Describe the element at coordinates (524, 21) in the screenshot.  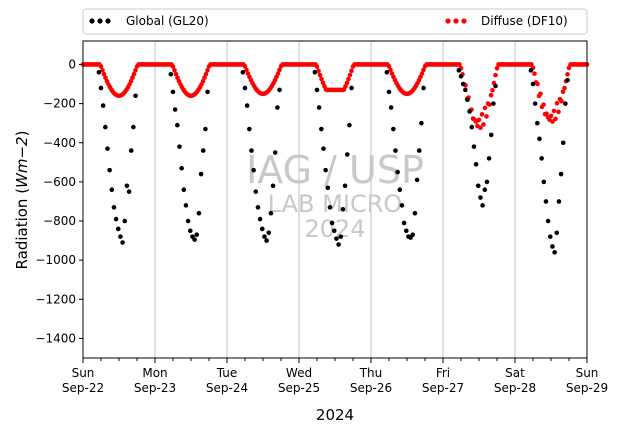
I see `legend-label-diffuse: Diffuse (DF10)` at that location.